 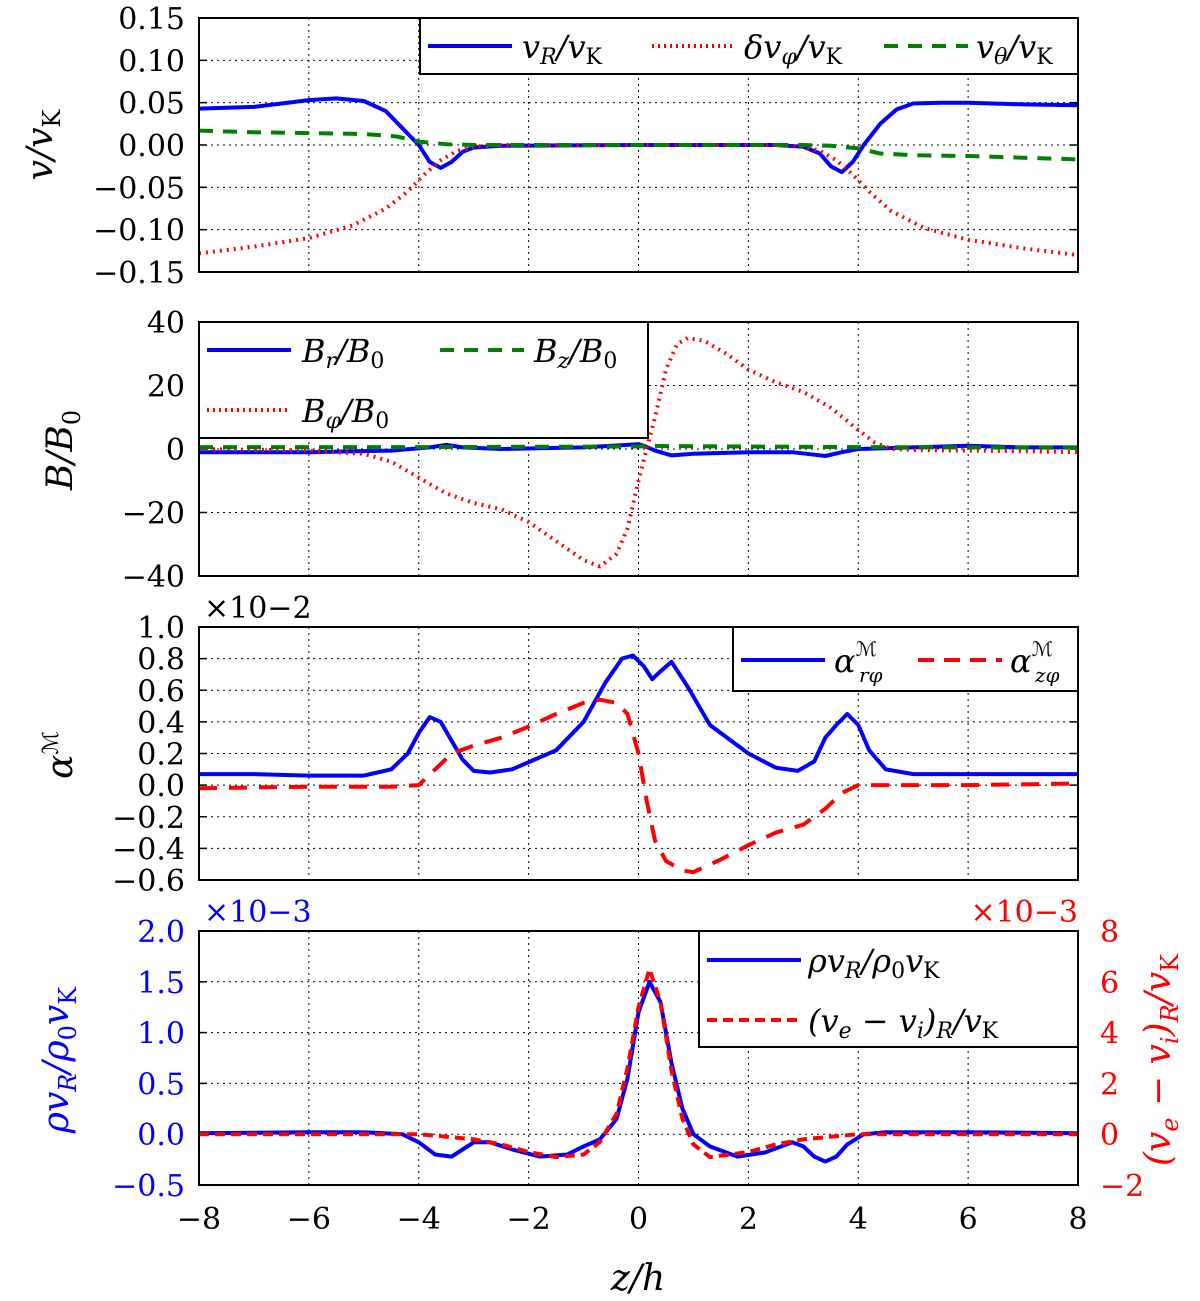 I want to click on x-tick-label: 4, so click(x=858, y=1219).